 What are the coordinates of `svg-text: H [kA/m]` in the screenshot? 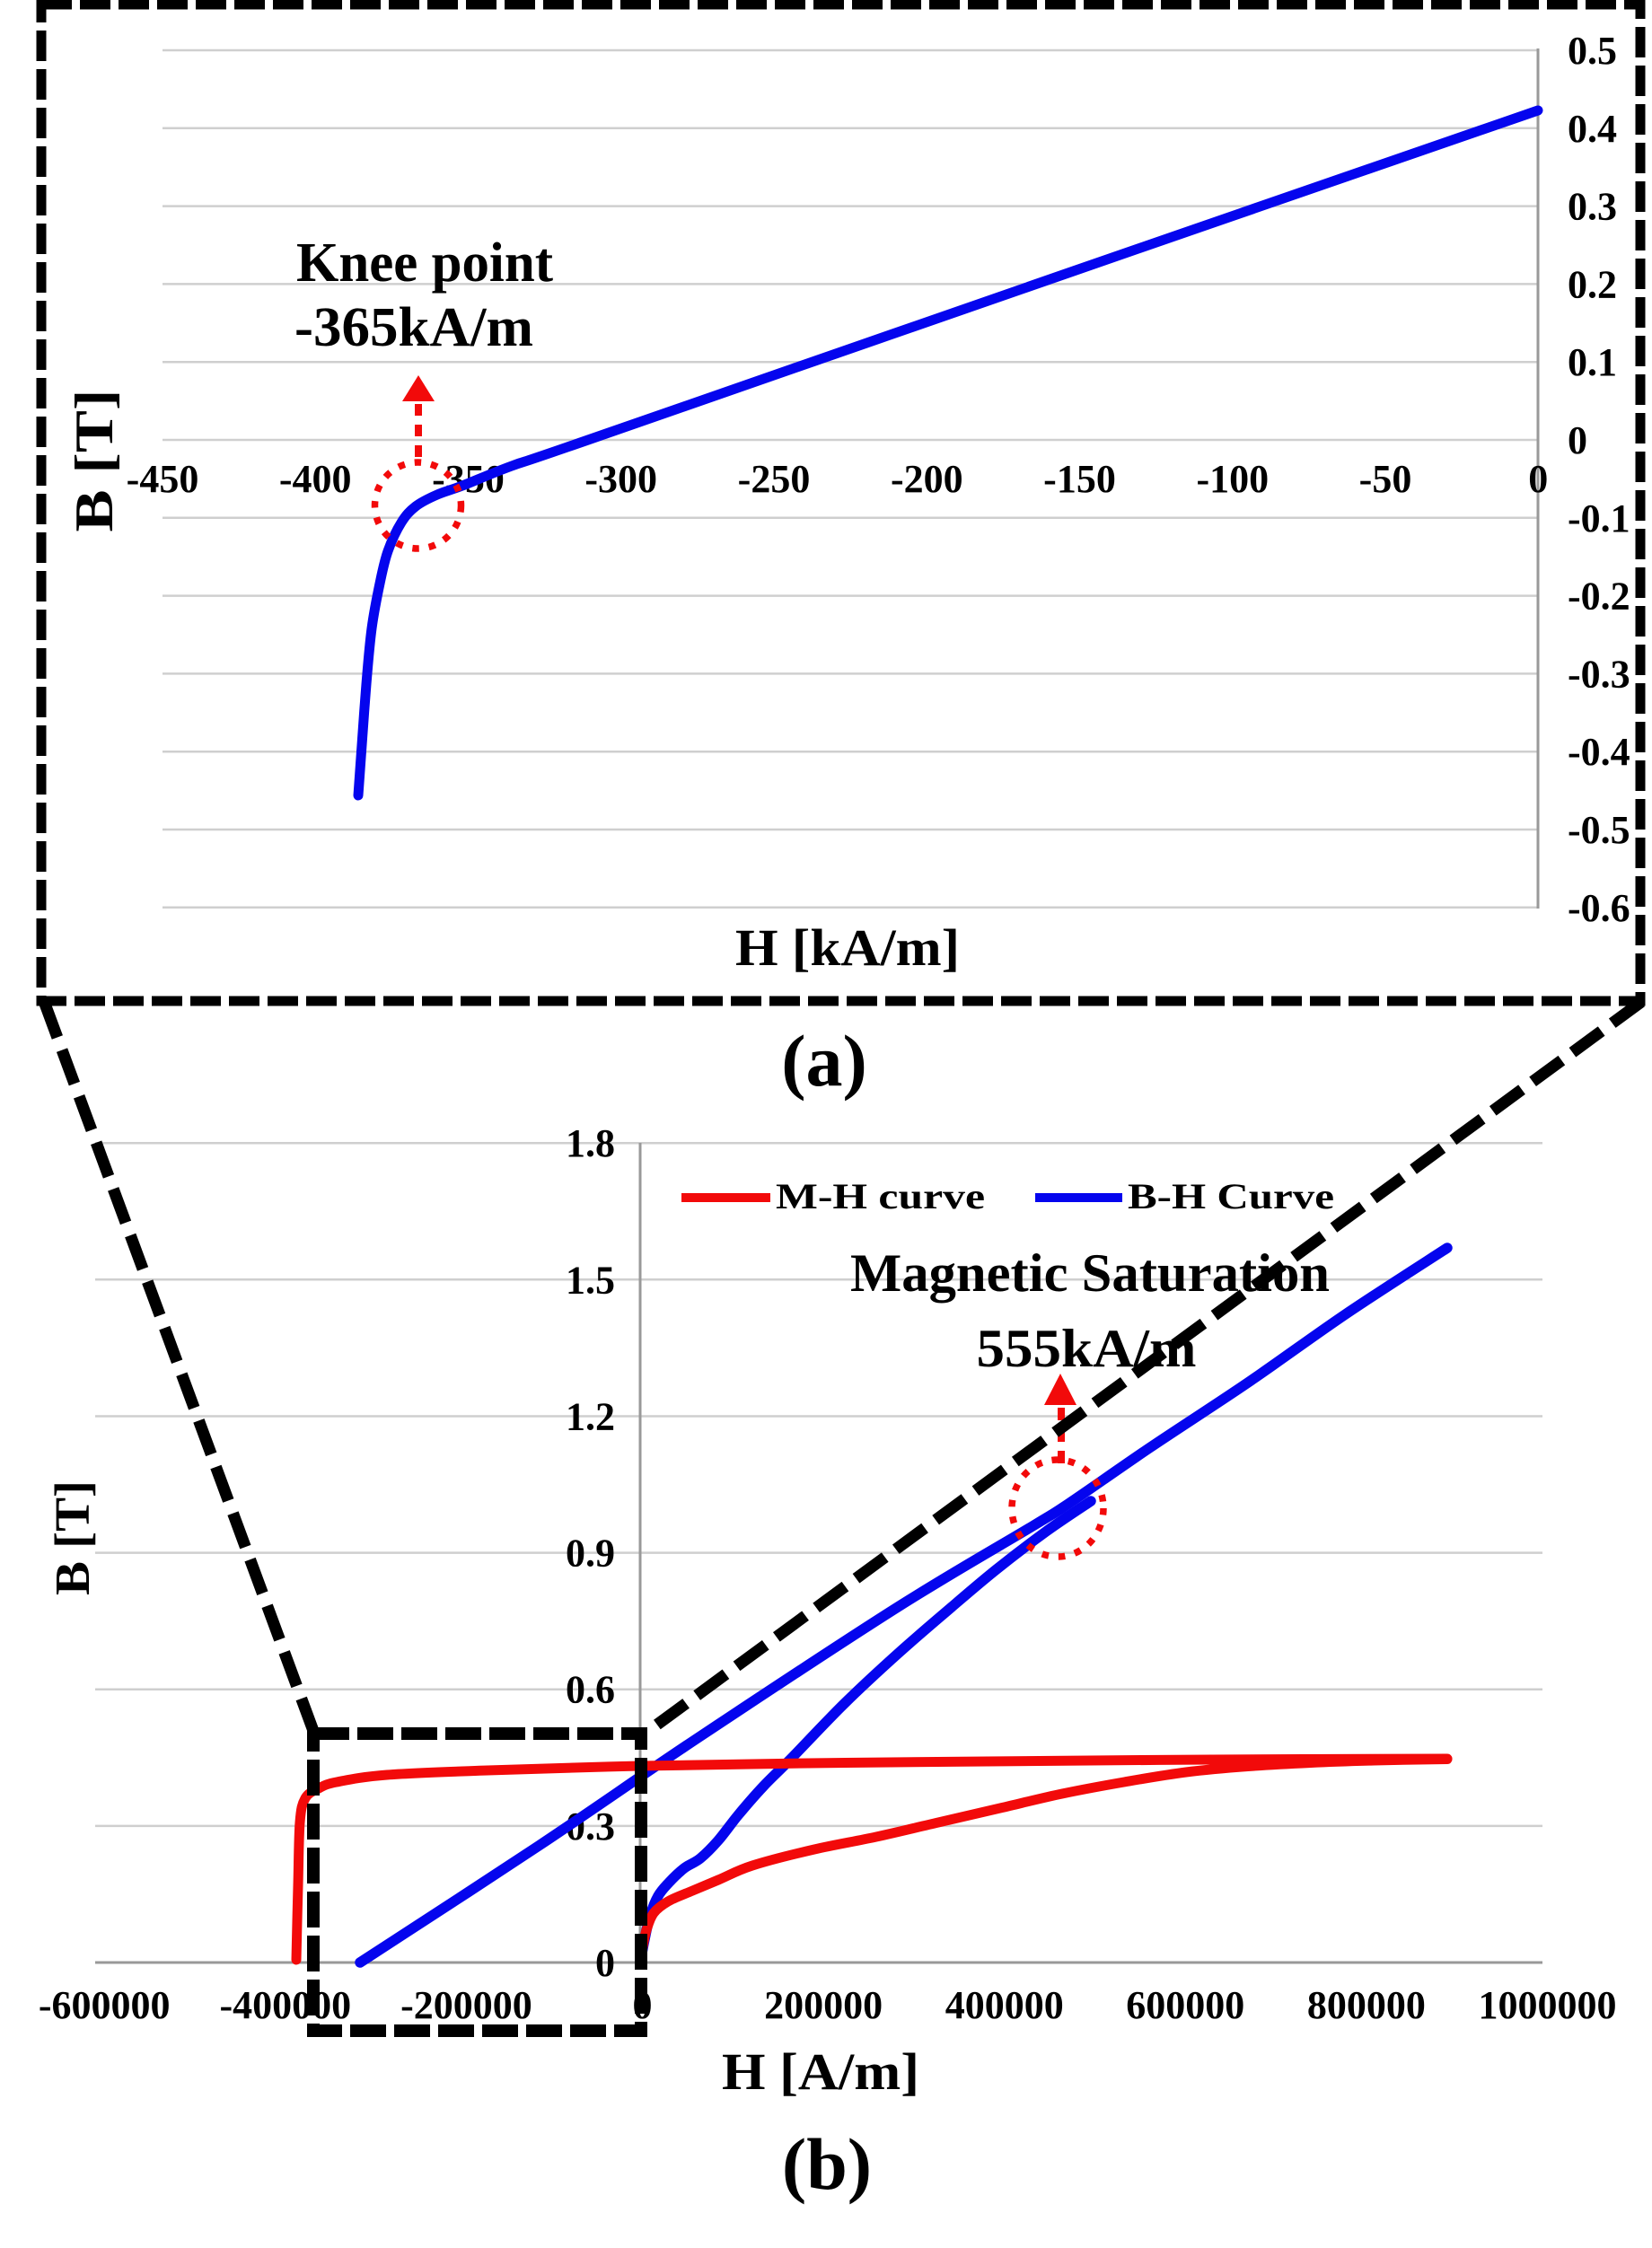 It's located at (848, 947).